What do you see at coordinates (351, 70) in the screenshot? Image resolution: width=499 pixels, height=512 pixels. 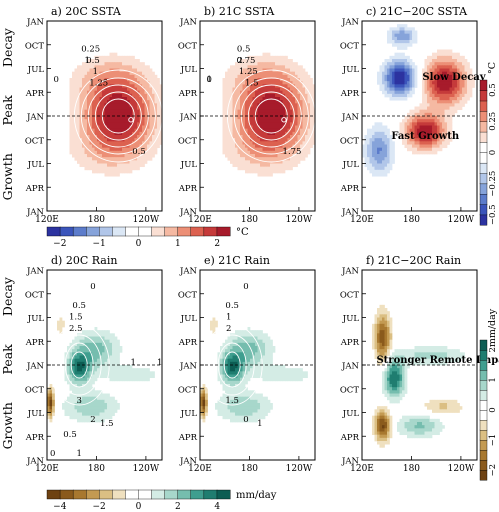 I see `y-tick-label: JUL` at bounding box center [351, 70].